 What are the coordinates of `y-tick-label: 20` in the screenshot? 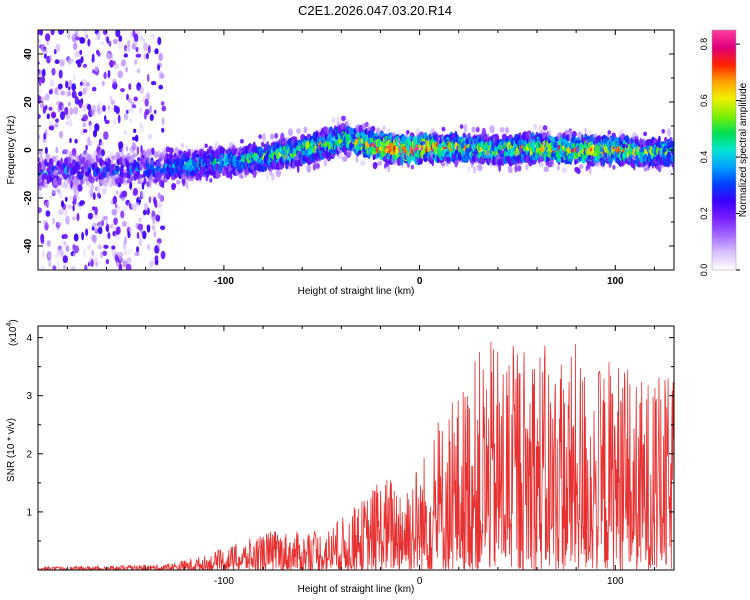 It's located at (28, 102).